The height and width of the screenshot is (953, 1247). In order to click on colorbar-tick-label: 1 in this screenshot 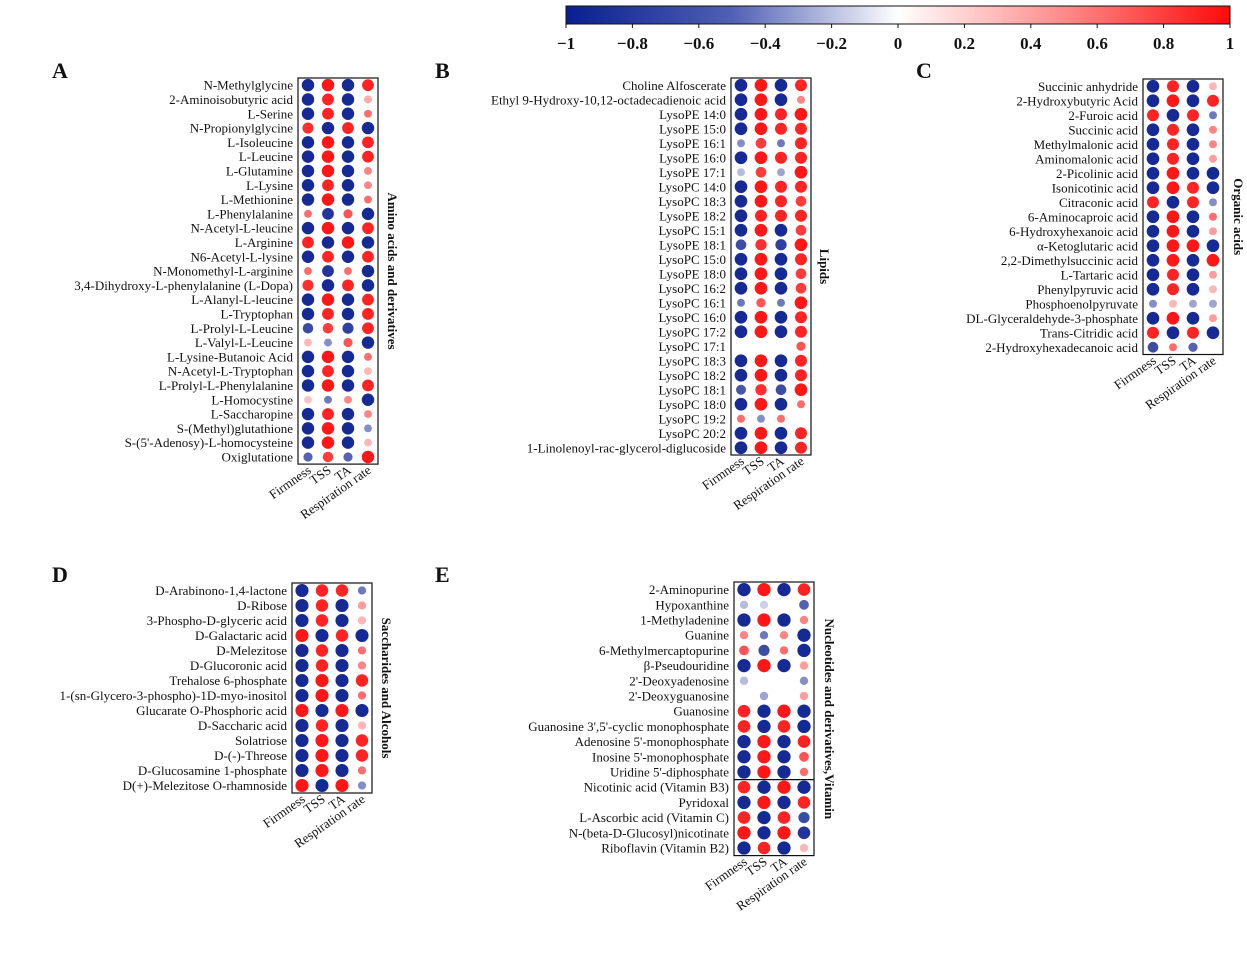, I will do `click(1230, 43)`.